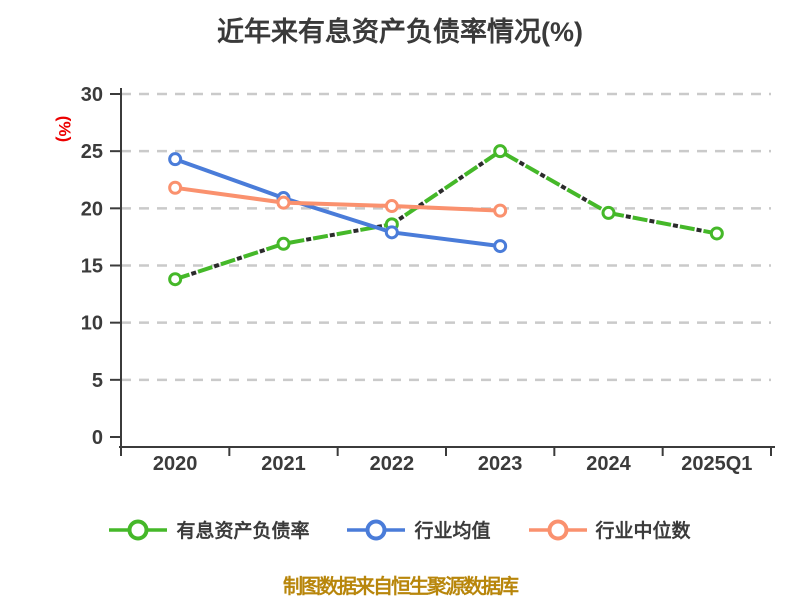 This screenshot has height=600, width=800. I want to click on legend-item-industry-mean: 行业均值, so click(419, 529).